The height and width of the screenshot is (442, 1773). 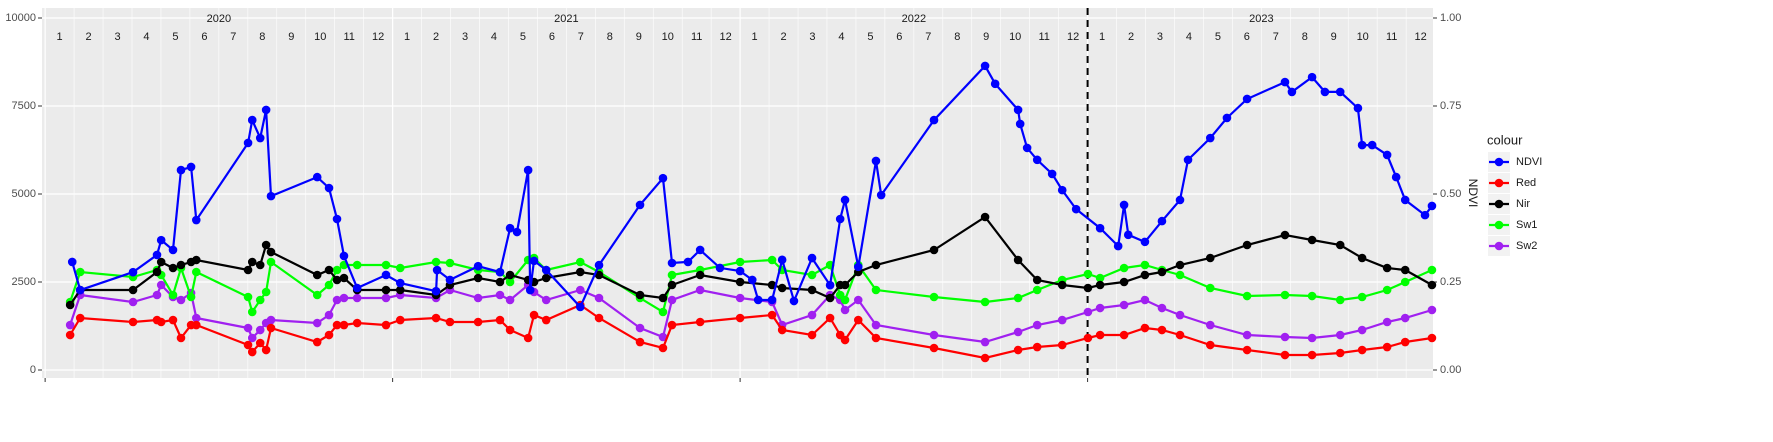 What do you see at coordinates (1391, 37) in the screenshot?
I see `month-label: 11` at bounding box center [1391, 37].